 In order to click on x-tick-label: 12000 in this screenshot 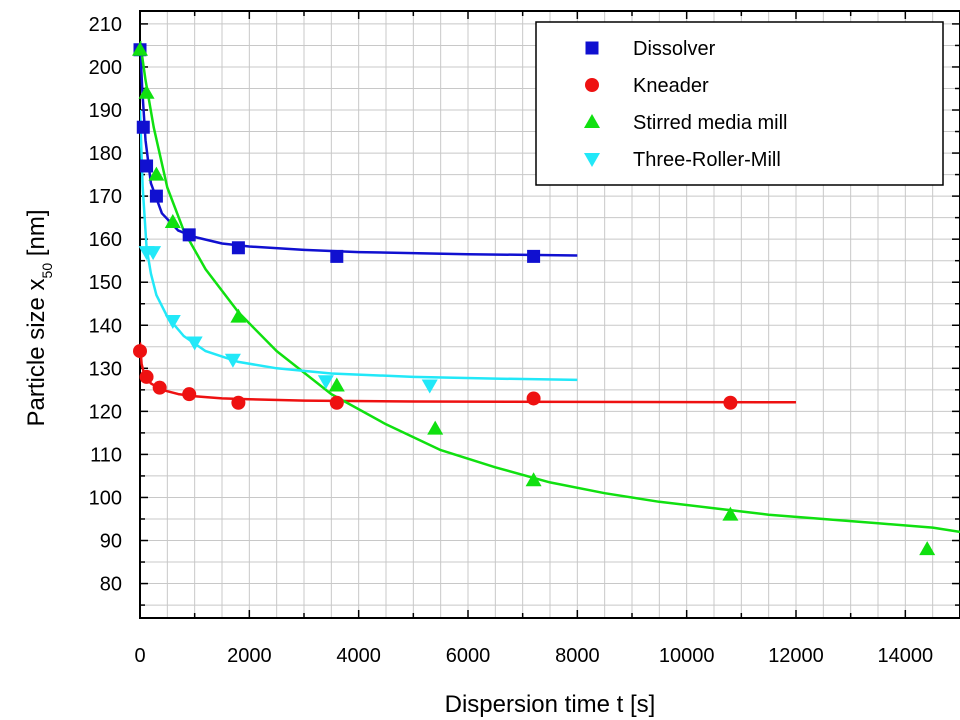, I will do `click(796, 656)`.